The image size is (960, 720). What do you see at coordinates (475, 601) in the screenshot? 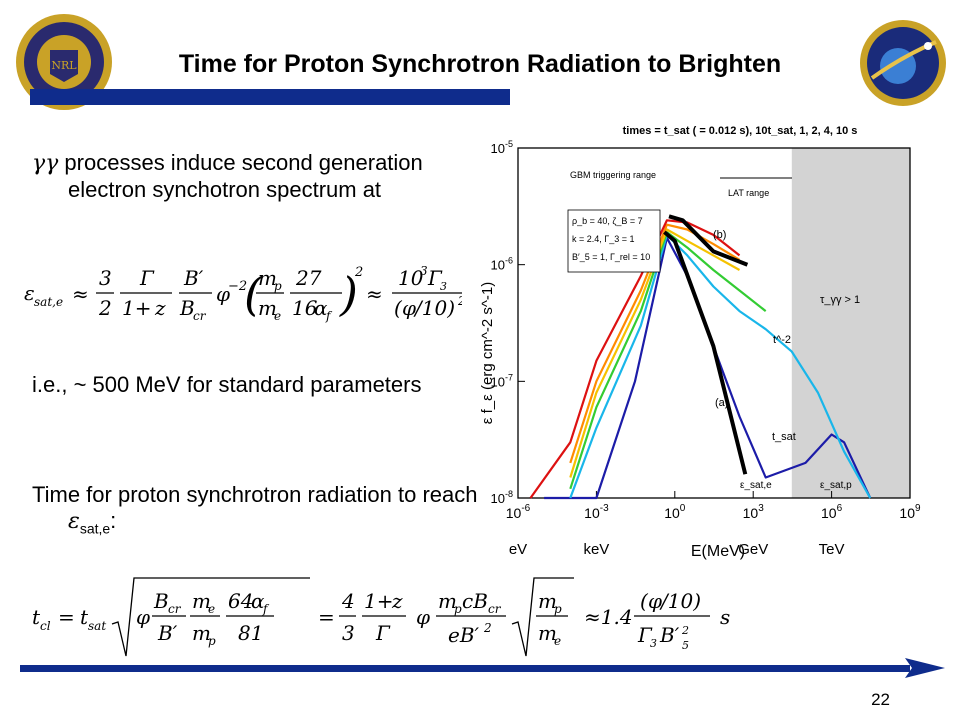
I see `svg-text: cB` at bounding box center [475, 601].